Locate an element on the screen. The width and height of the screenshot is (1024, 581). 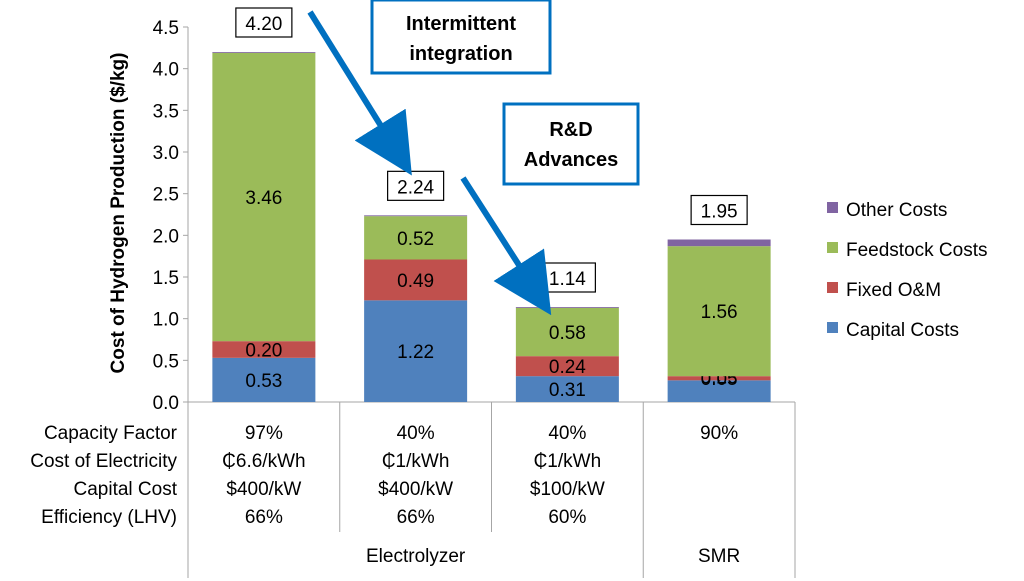
legend-label: Feedstock Costs is located at coordinates (917, 250).